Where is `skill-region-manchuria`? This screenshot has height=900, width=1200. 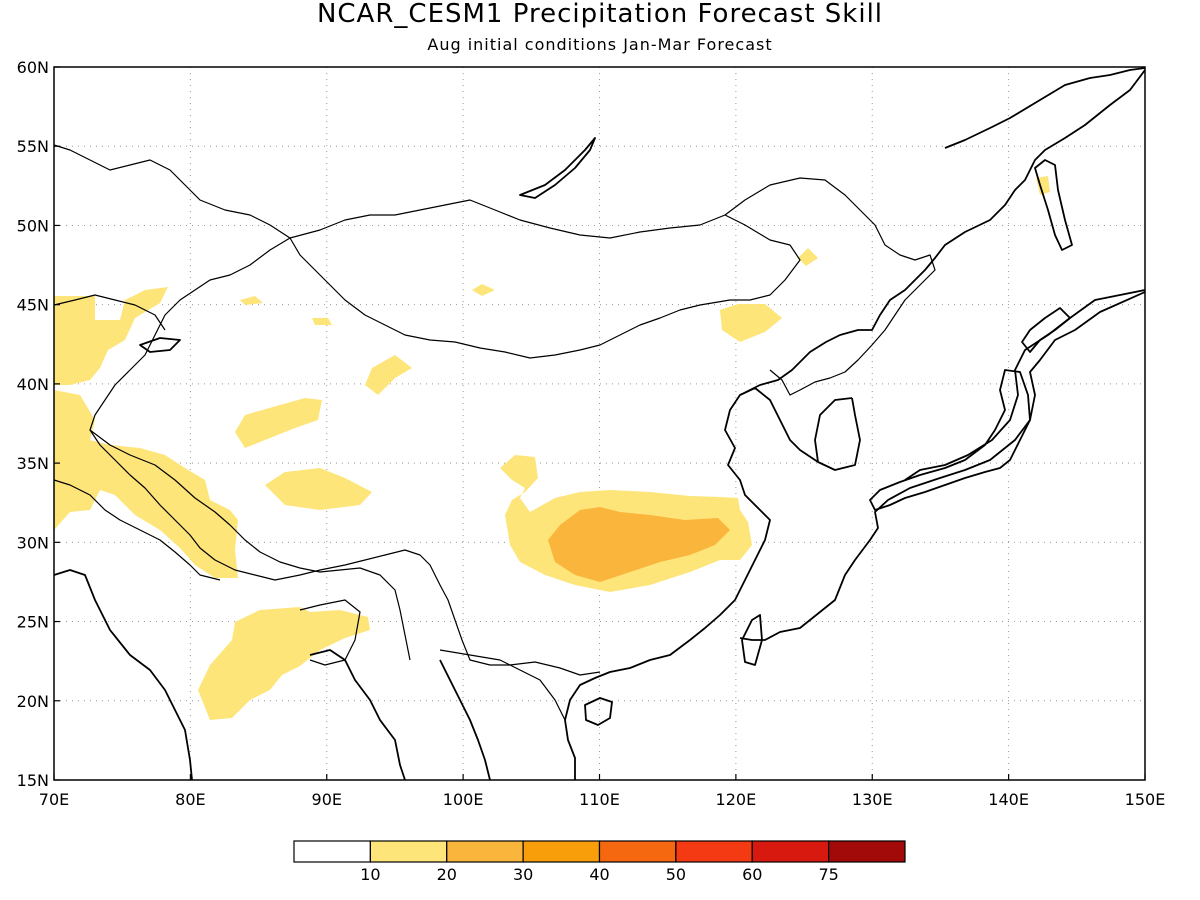 skill-region-manchuria is located at coordinates (808, 257).